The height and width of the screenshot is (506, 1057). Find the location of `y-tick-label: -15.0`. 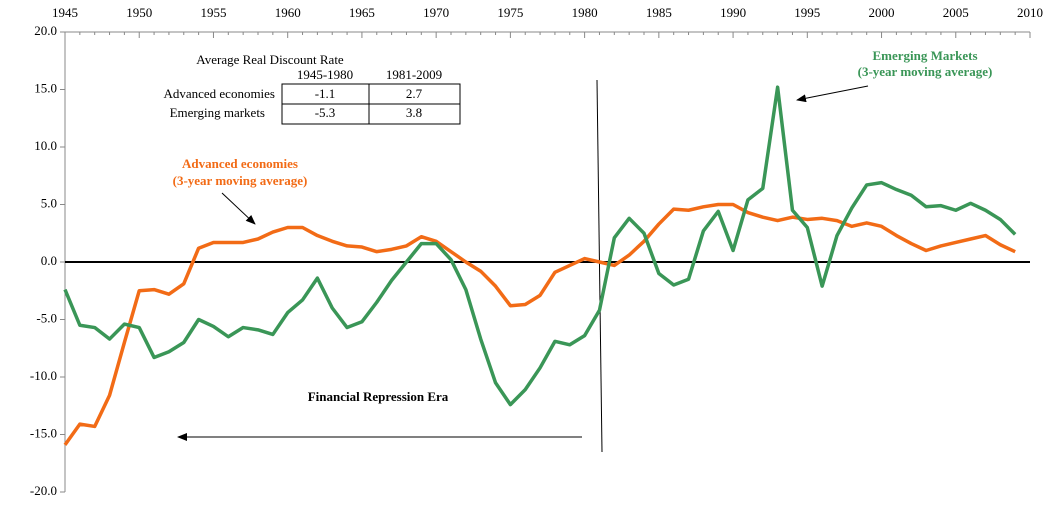

y-tick-label: -15.0 is located at coordinates (43, 432).